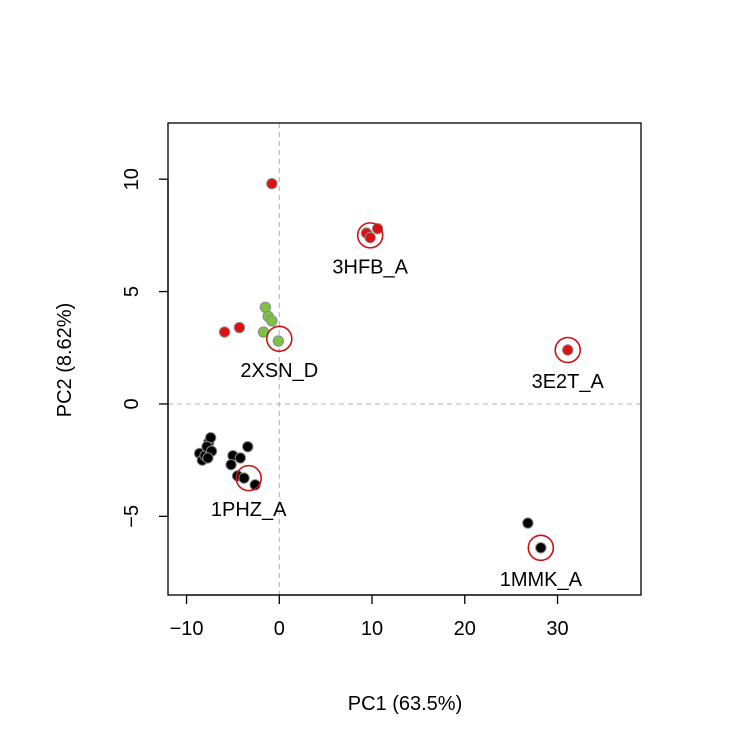  I want to click on y-axis-label: PC2 (8.62%), so click(65, 360).